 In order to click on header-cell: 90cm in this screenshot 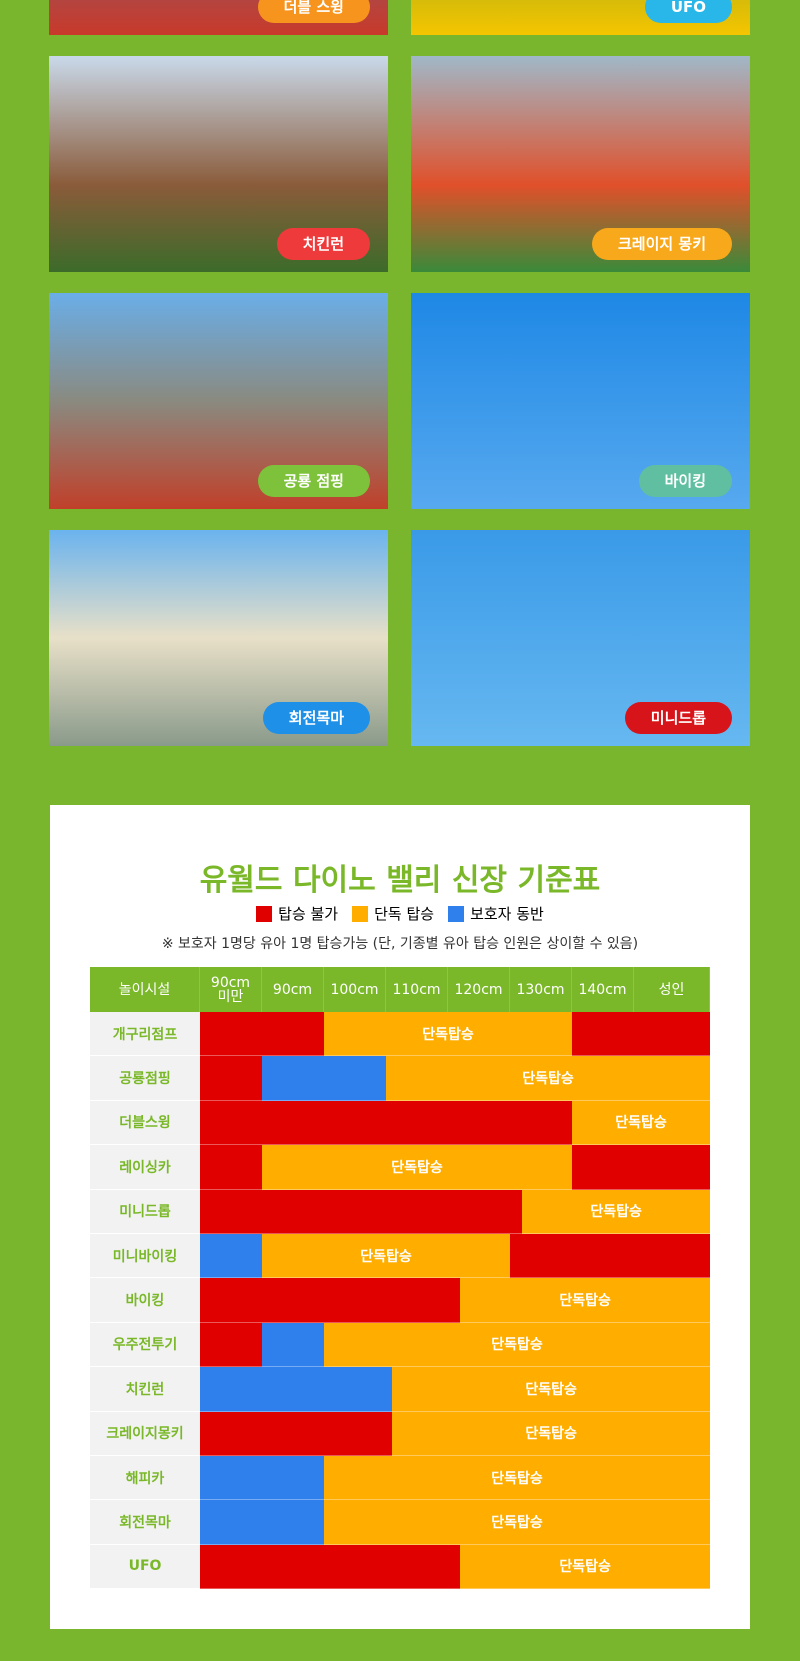, I will do `click(293, 989)`.